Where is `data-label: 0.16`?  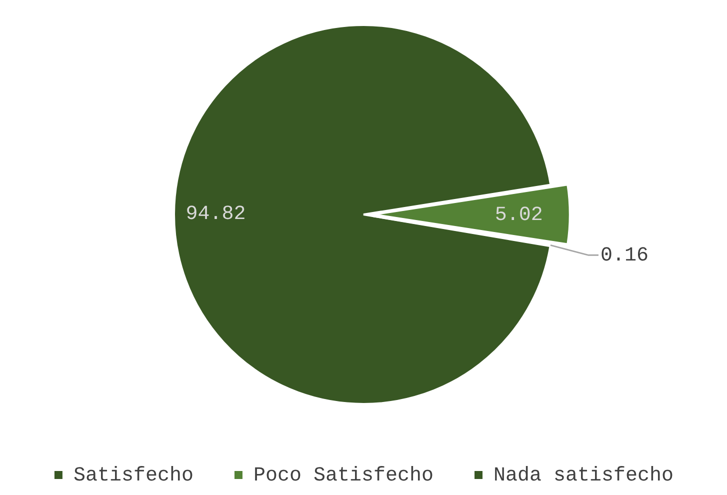 data-label: 0.16 is located at coordinates (624, 256).